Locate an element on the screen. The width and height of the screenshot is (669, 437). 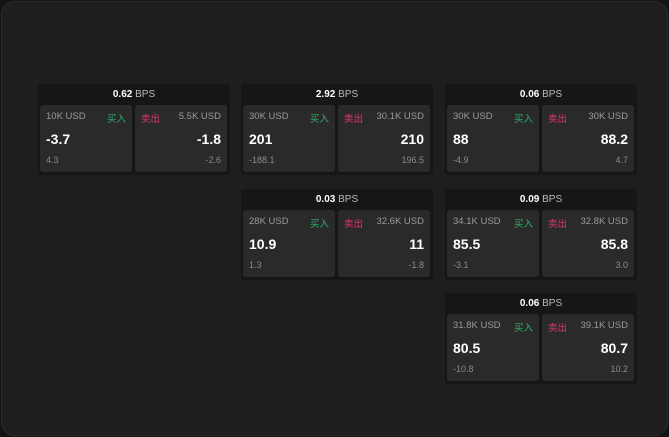
ask-price: 11 is located at coordinates (416, 244).